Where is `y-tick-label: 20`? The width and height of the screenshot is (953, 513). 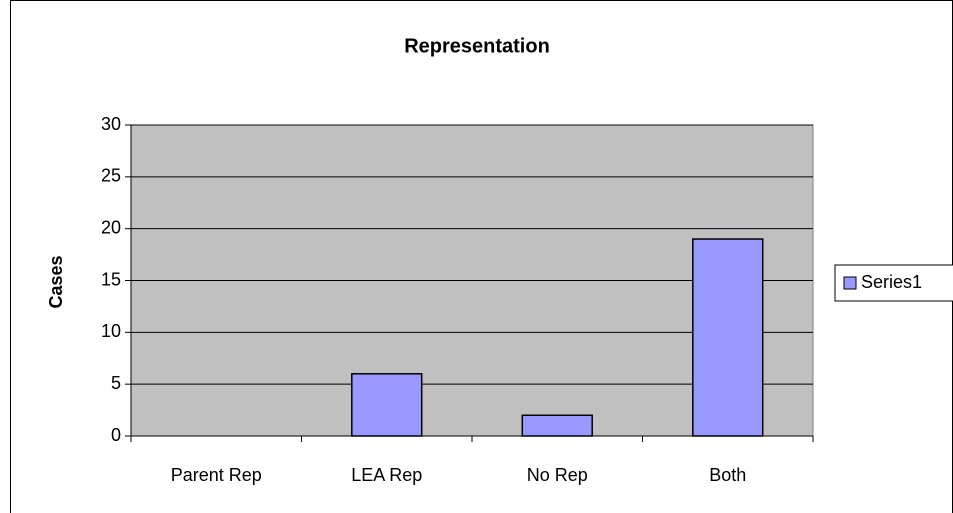 y-tick-label: 20 is located at coordinates (111, 227).